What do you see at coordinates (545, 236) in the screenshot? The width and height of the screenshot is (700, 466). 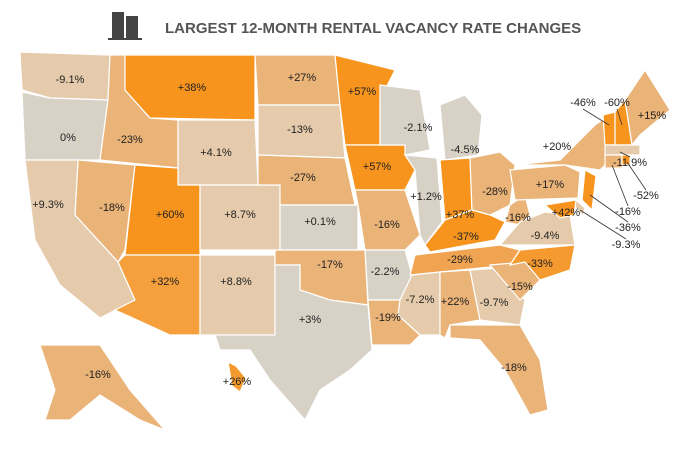 I see `state-label: -9.4%` at bounding box center [545, 236].